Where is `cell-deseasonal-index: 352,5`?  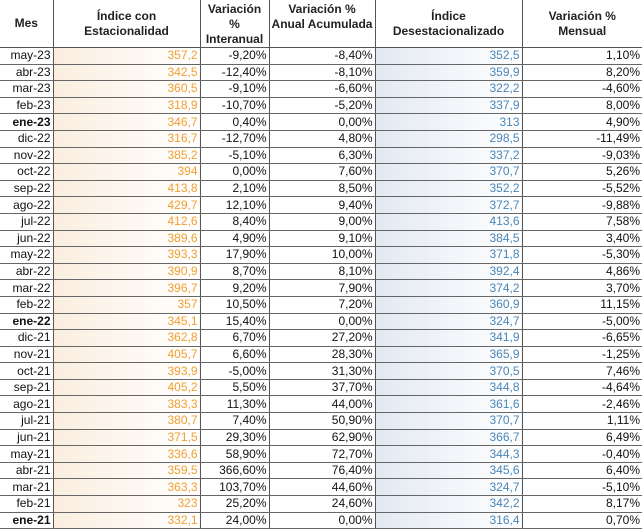 cell-deseasonal-index: 352,5 is located at coordinates (449, 56).